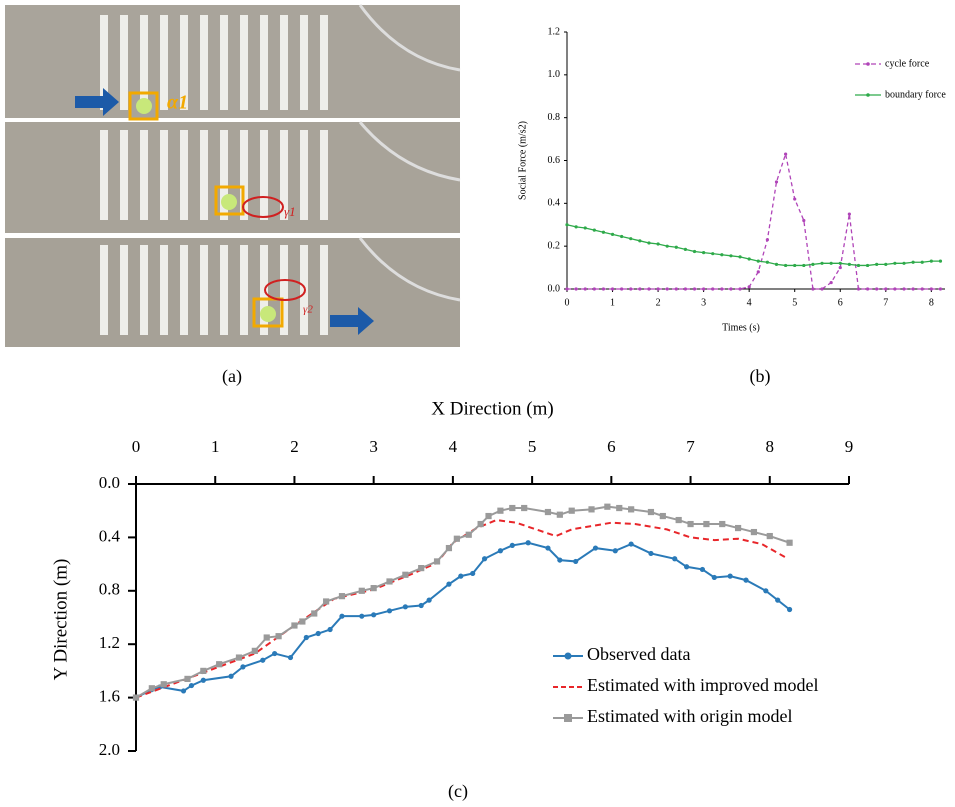  I want to click on series-line, so click(754, 220).